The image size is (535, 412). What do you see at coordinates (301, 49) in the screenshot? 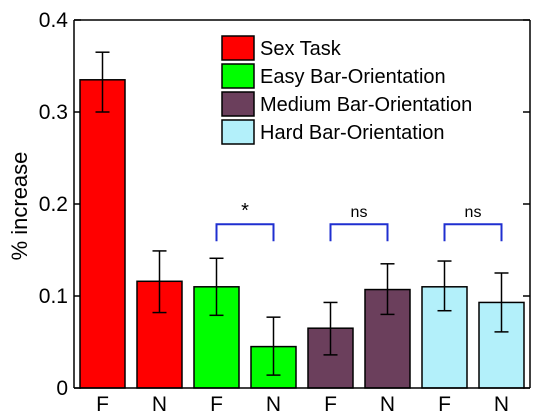
I see `legend-label-1: Sex Task` at bounding box center [301, 49].